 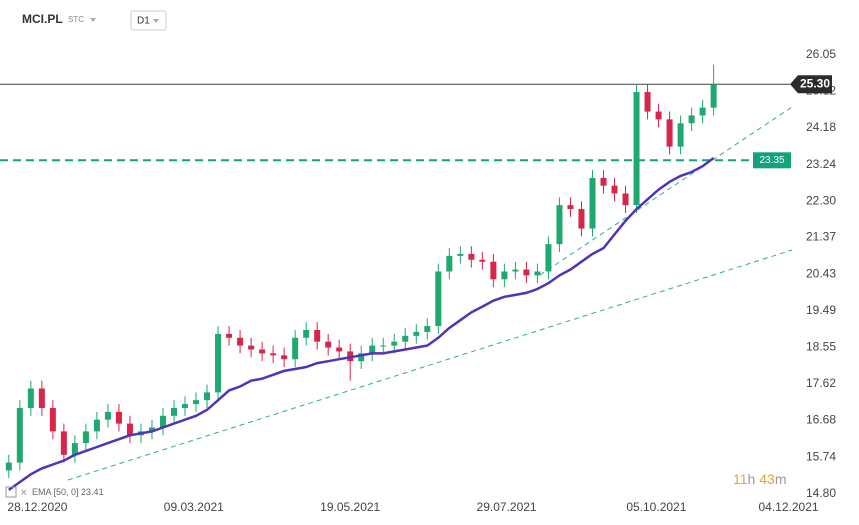 I want to click on ema-name: EMA [50, 0], so click(x=55, y=492).